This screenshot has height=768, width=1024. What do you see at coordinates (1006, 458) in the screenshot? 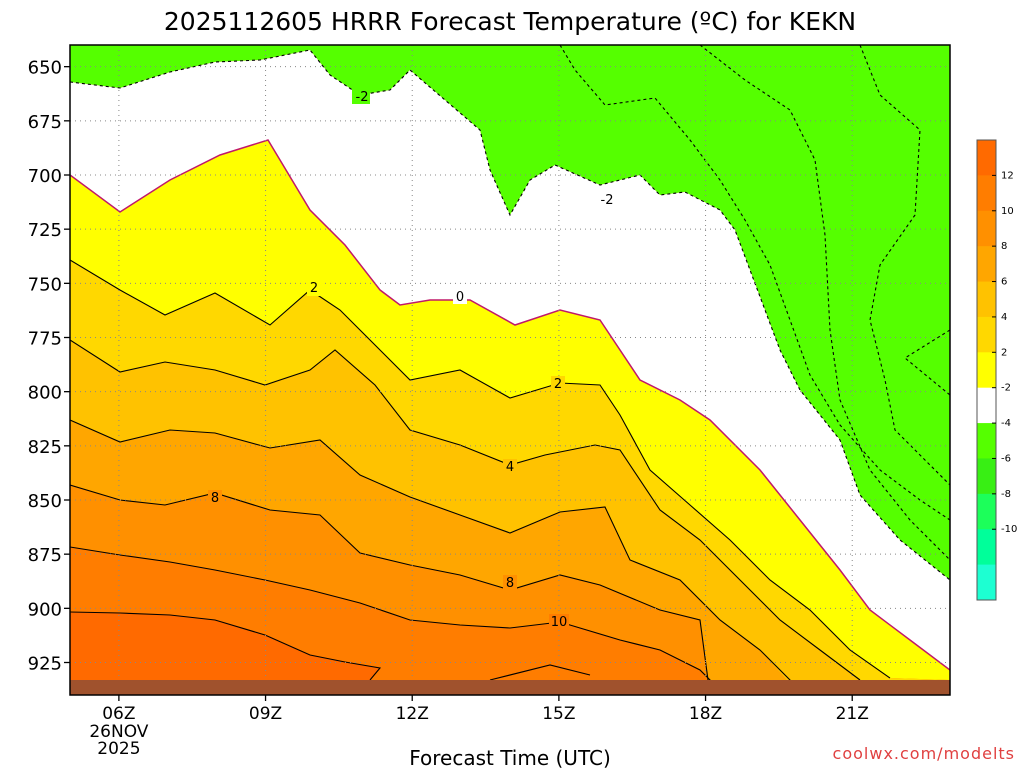
I see `colorbar-tick-label: -6` at bounding box center [1006, 458].